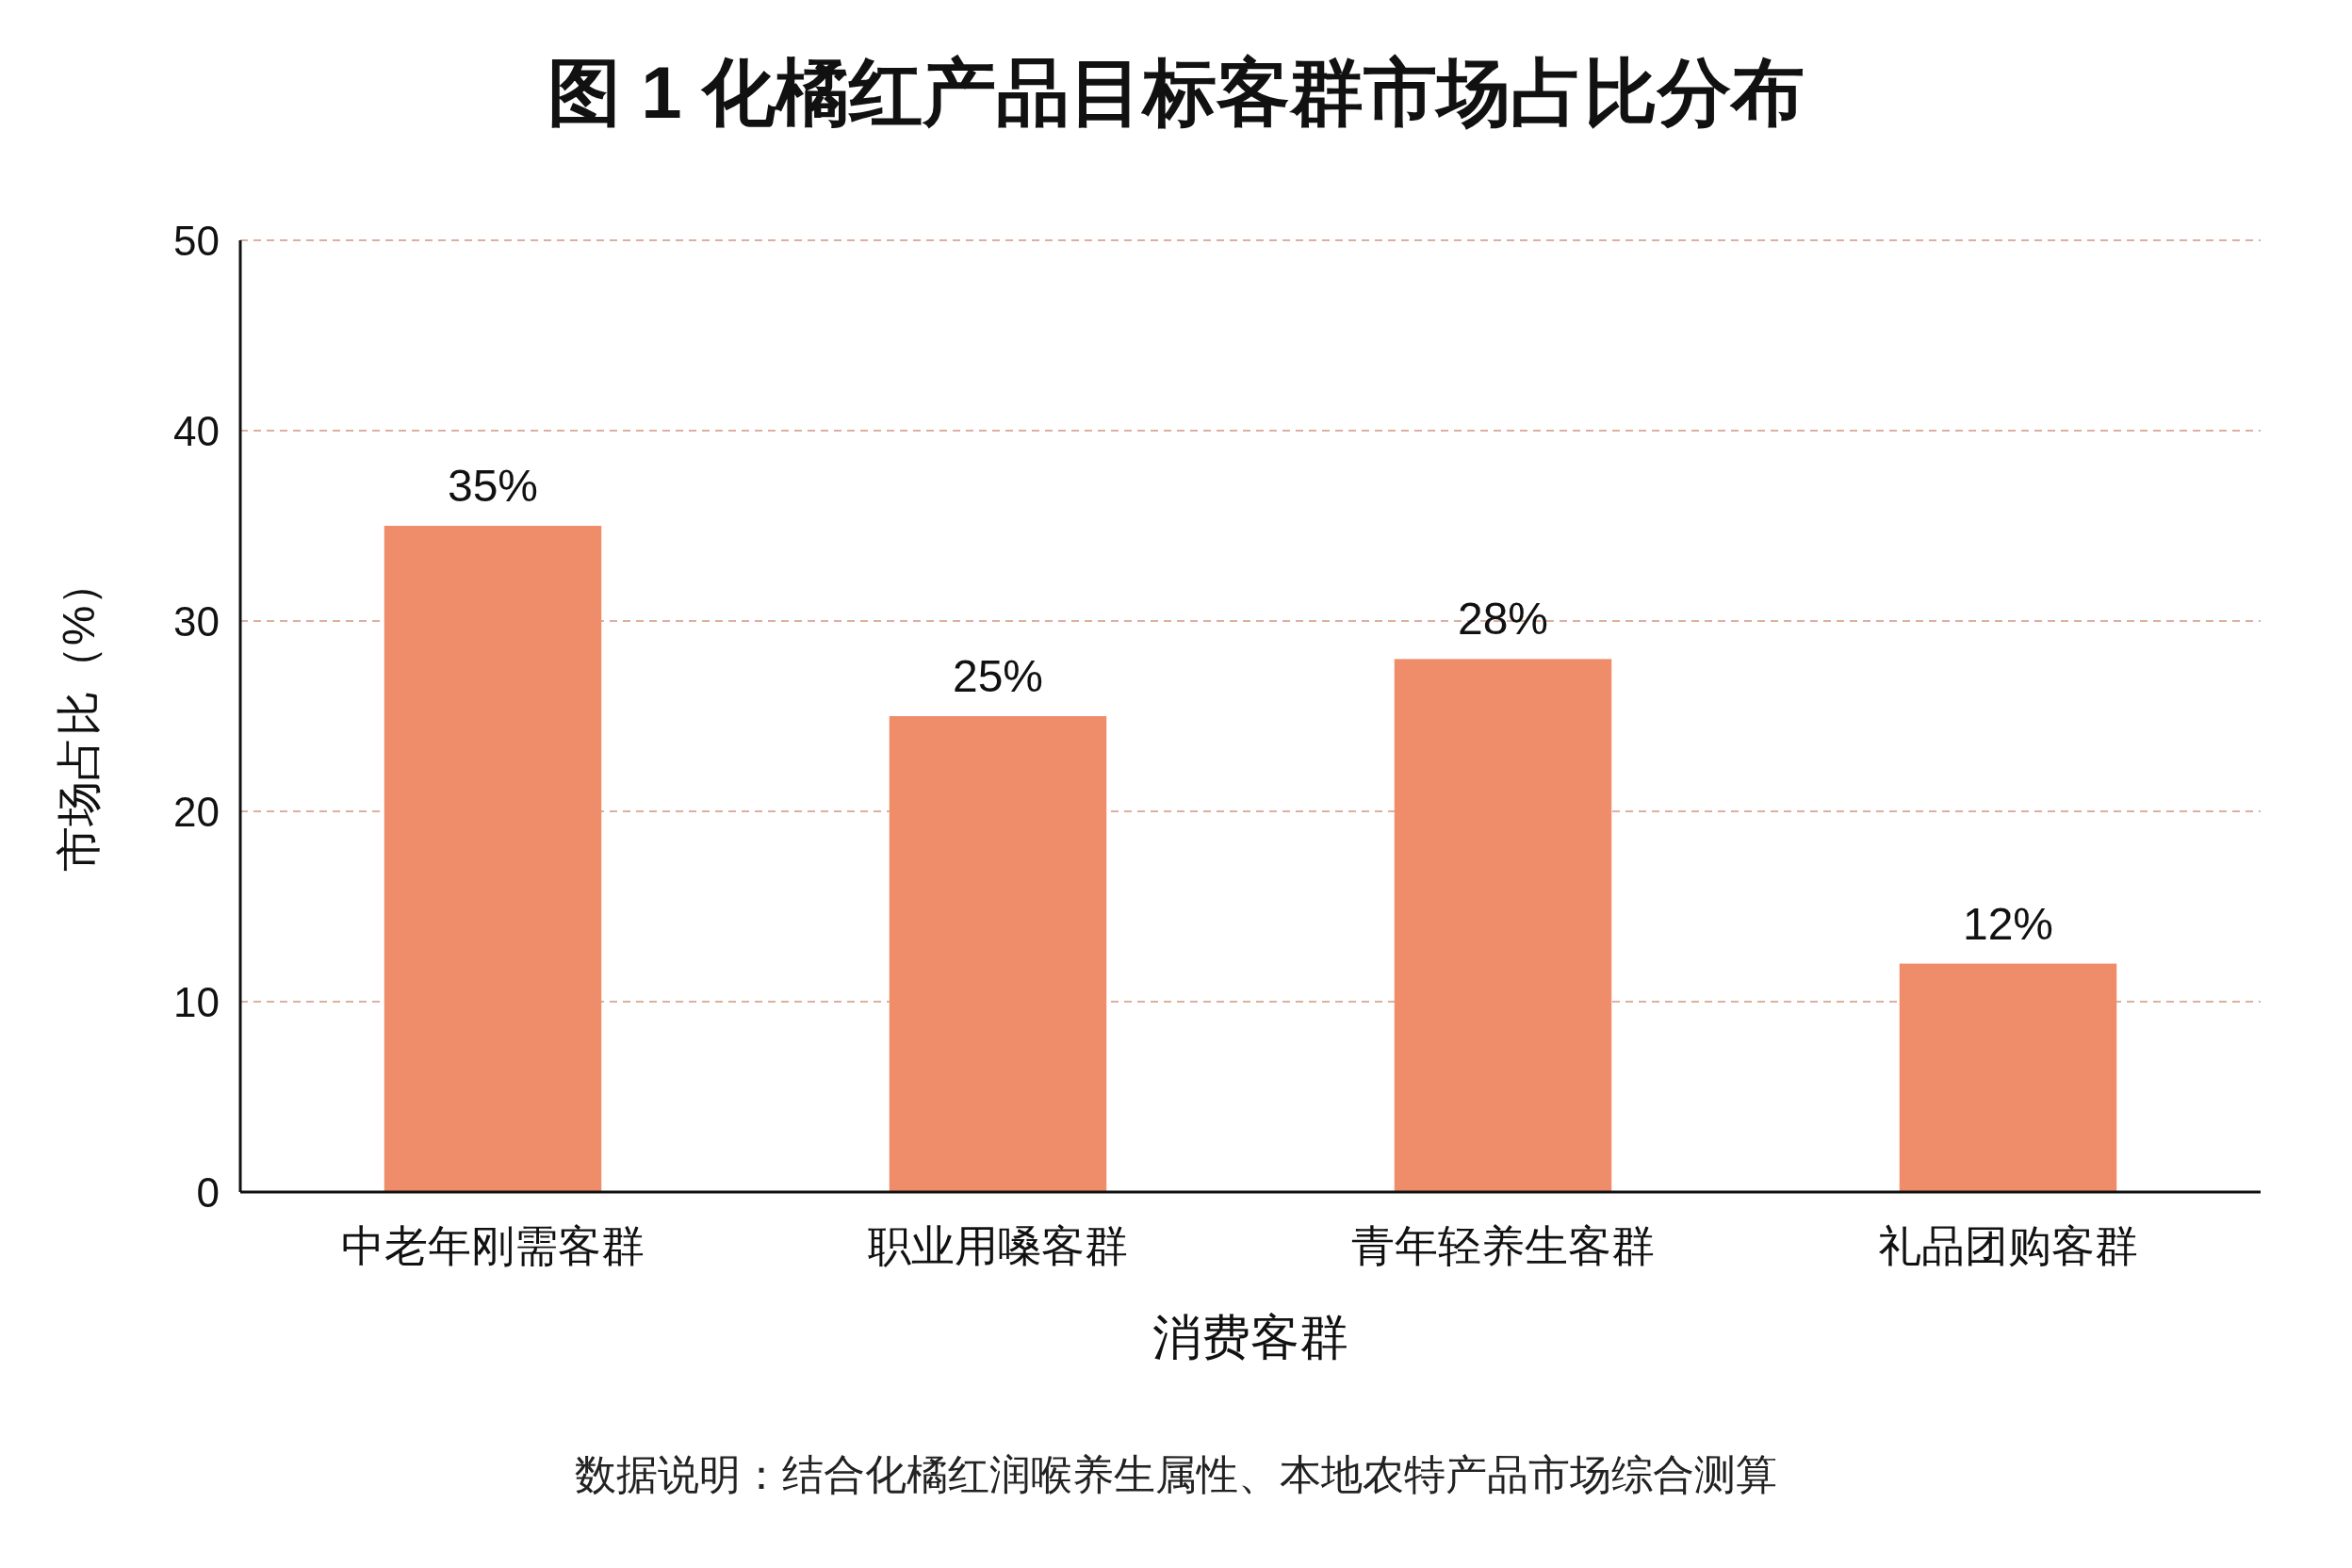 Image resolution: width=2352 pixels, height=1568 pixels. What do you see at coordinates (2008, 1245) in the screenshot?
I see `x-tick: 礼品团购客群` at bounding box center [2008, 1245].